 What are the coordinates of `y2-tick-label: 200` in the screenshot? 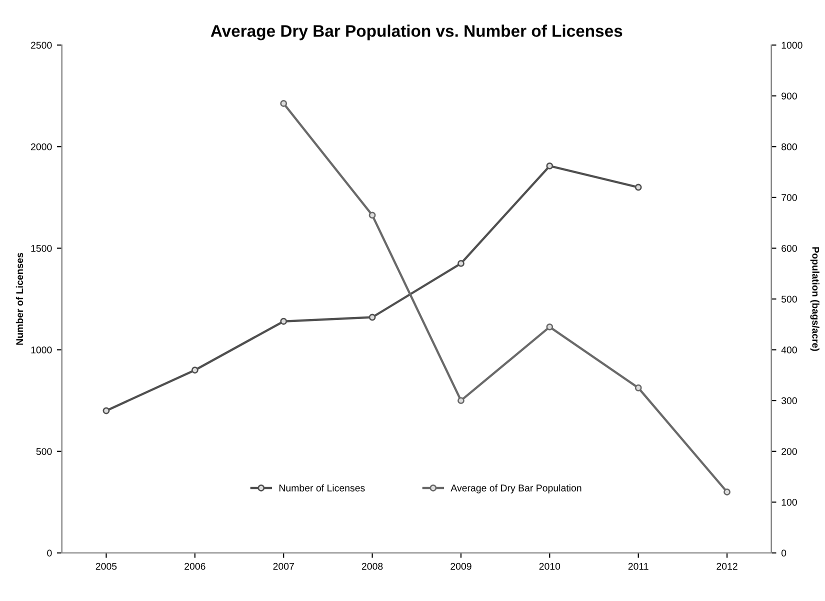 It's located at (789, 451).